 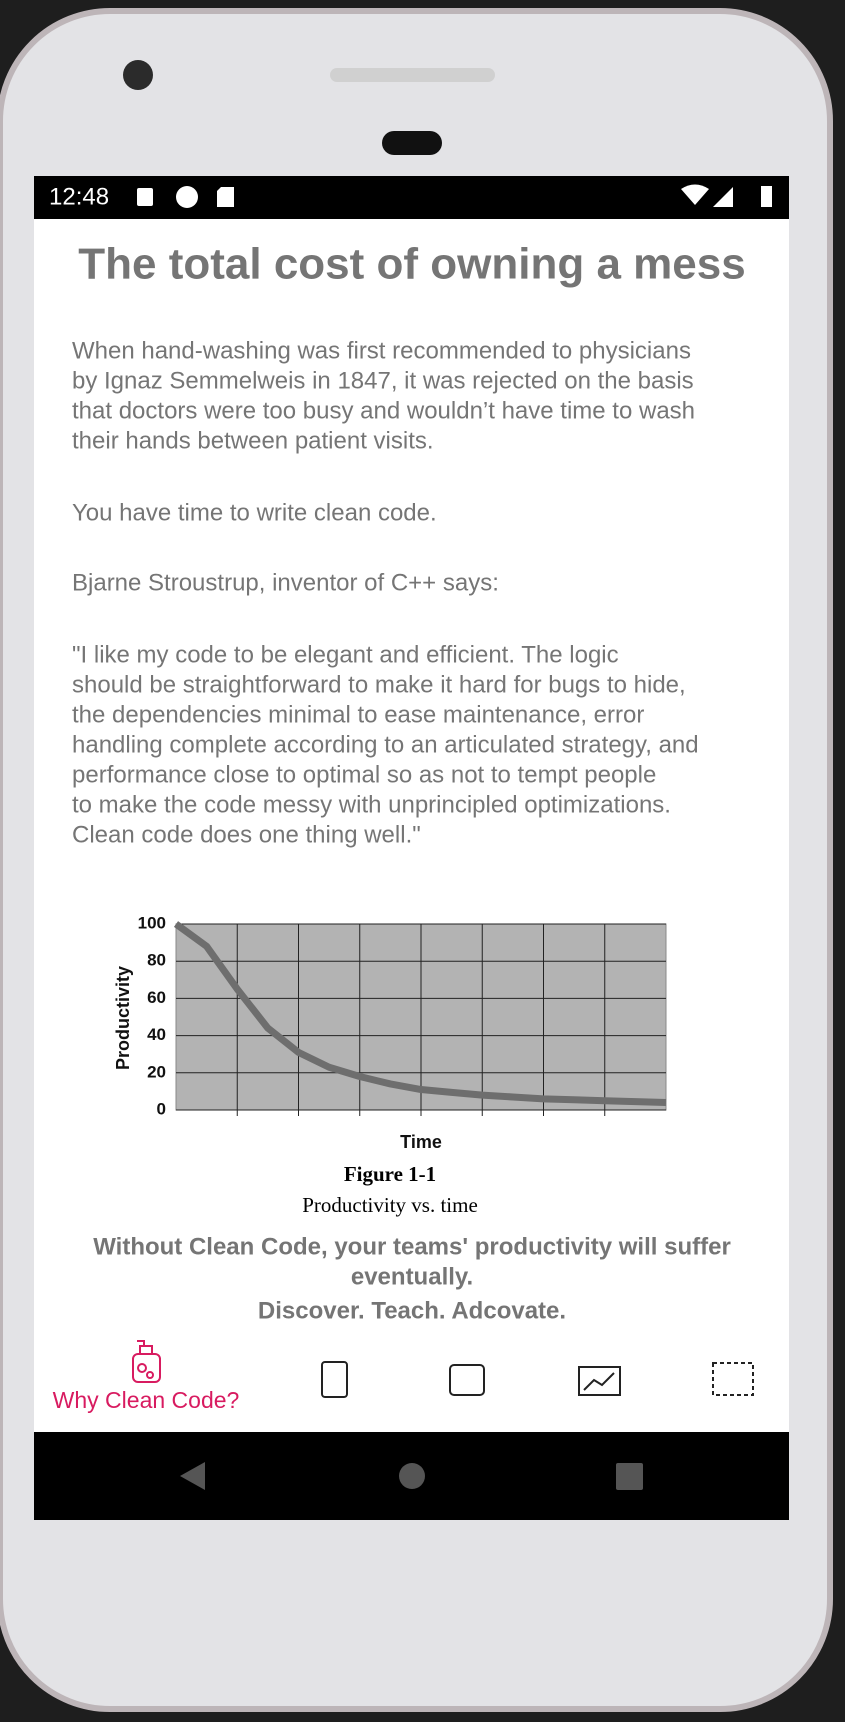 I want to click on back-button, so click(x=192, y=1476).